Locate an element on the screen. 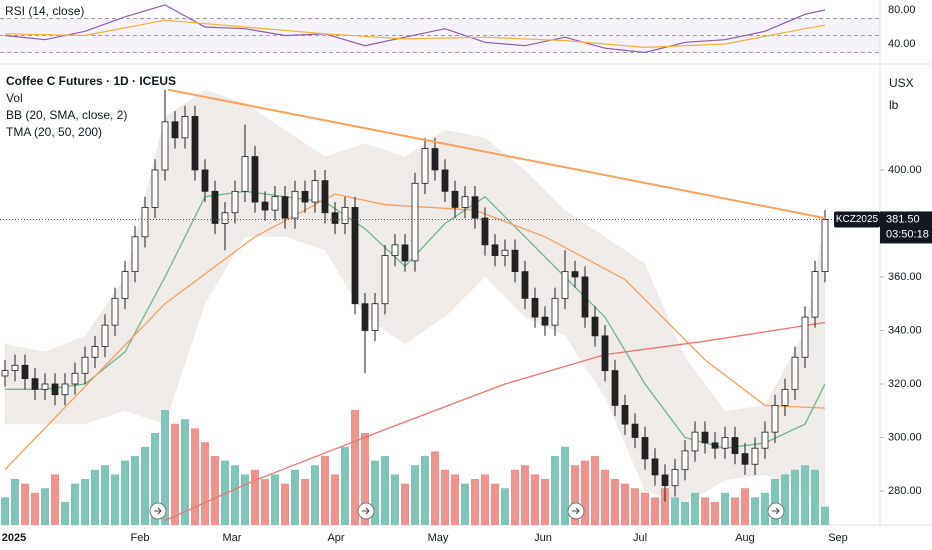 The image size is (932, 550). price-badge is located at coordinates (906, 227).